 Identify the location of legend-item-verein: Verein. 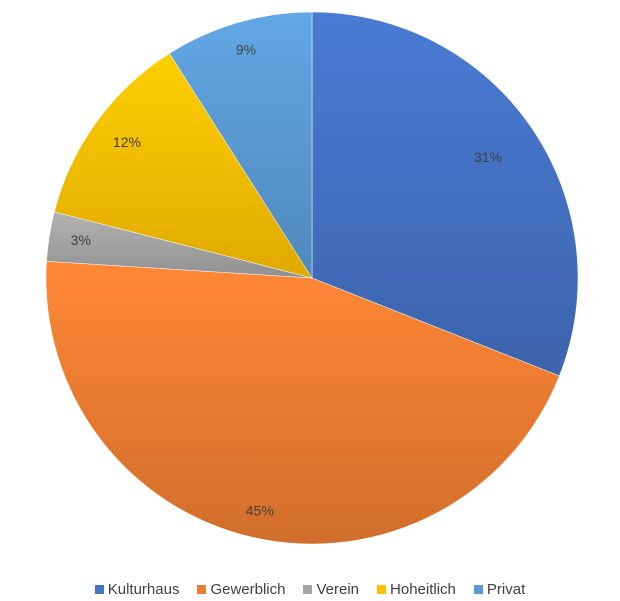
(331, 589).